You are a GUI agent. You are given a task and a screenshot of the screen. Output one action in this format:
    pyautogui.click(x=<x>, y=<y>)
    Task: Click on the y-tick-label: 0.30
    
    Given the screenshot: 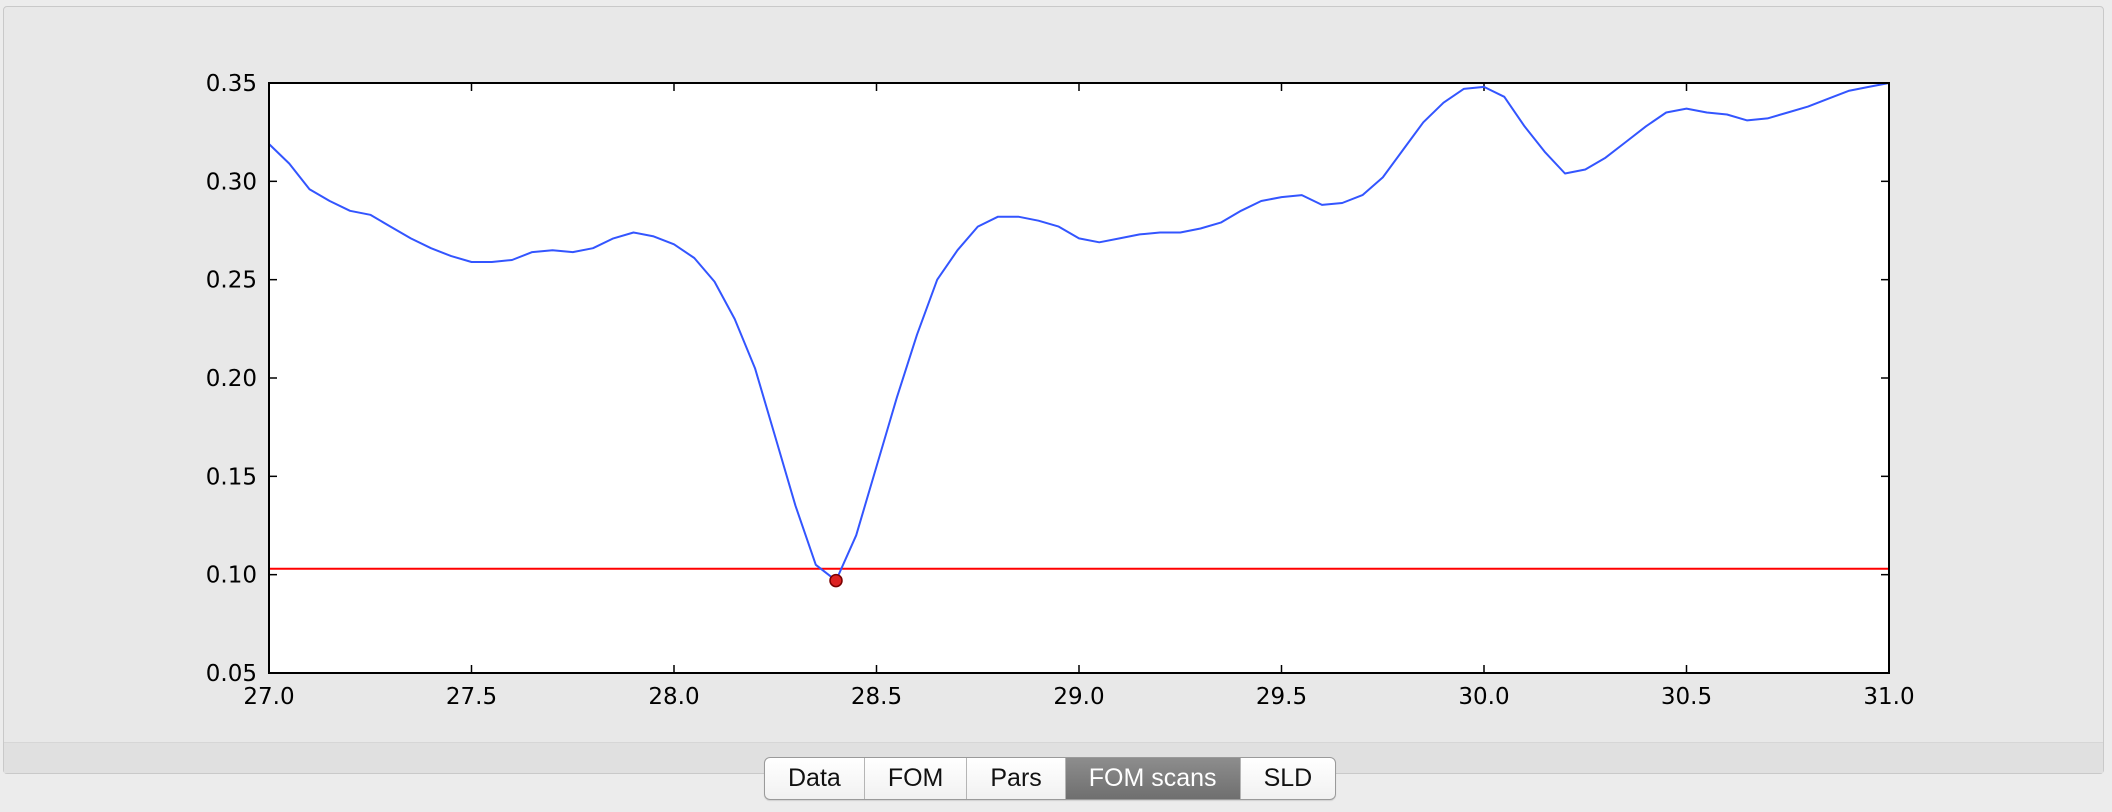 What is the action you would take?
    pyautogui.click(x=231, y=182)
    